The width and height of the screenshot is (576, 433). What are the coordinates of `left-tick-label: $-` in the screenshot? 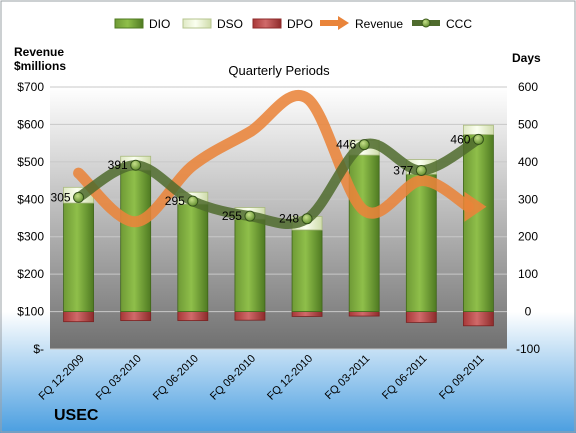 It's located at (38, 349).